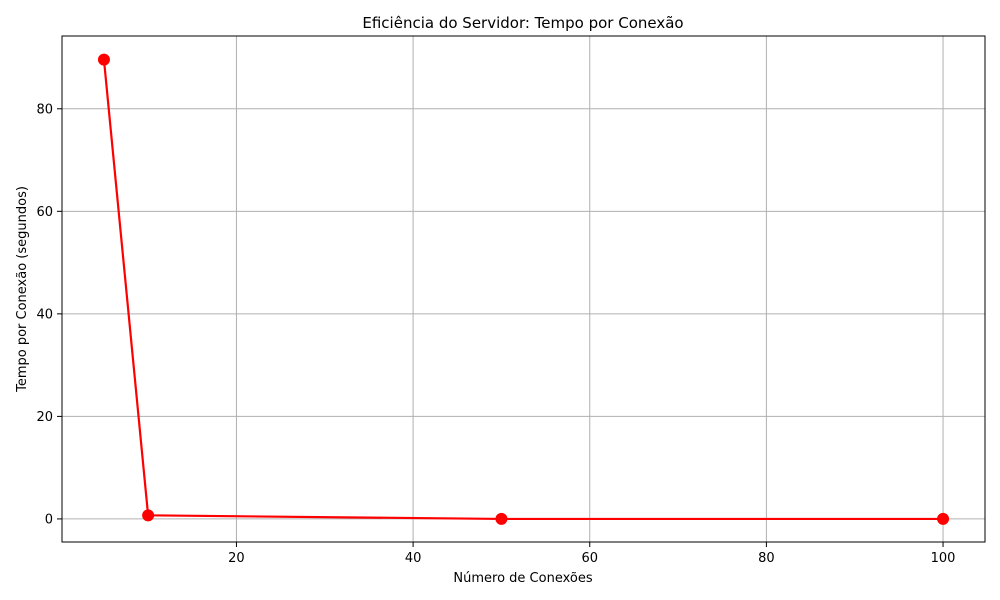  What do you see at coordinates (522, 578) in the screenshot?
I see `x-axis-label: Número de Conexões` at bounding box center [522, 578].